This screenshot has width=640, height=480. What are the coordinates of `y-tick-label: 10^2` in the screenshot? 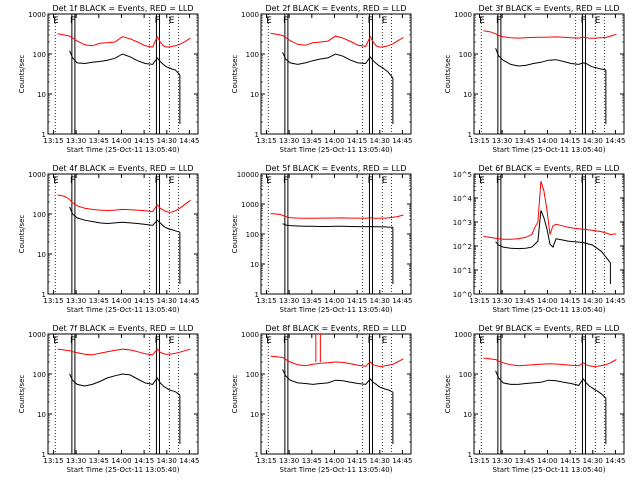 It's located at (462, 247).